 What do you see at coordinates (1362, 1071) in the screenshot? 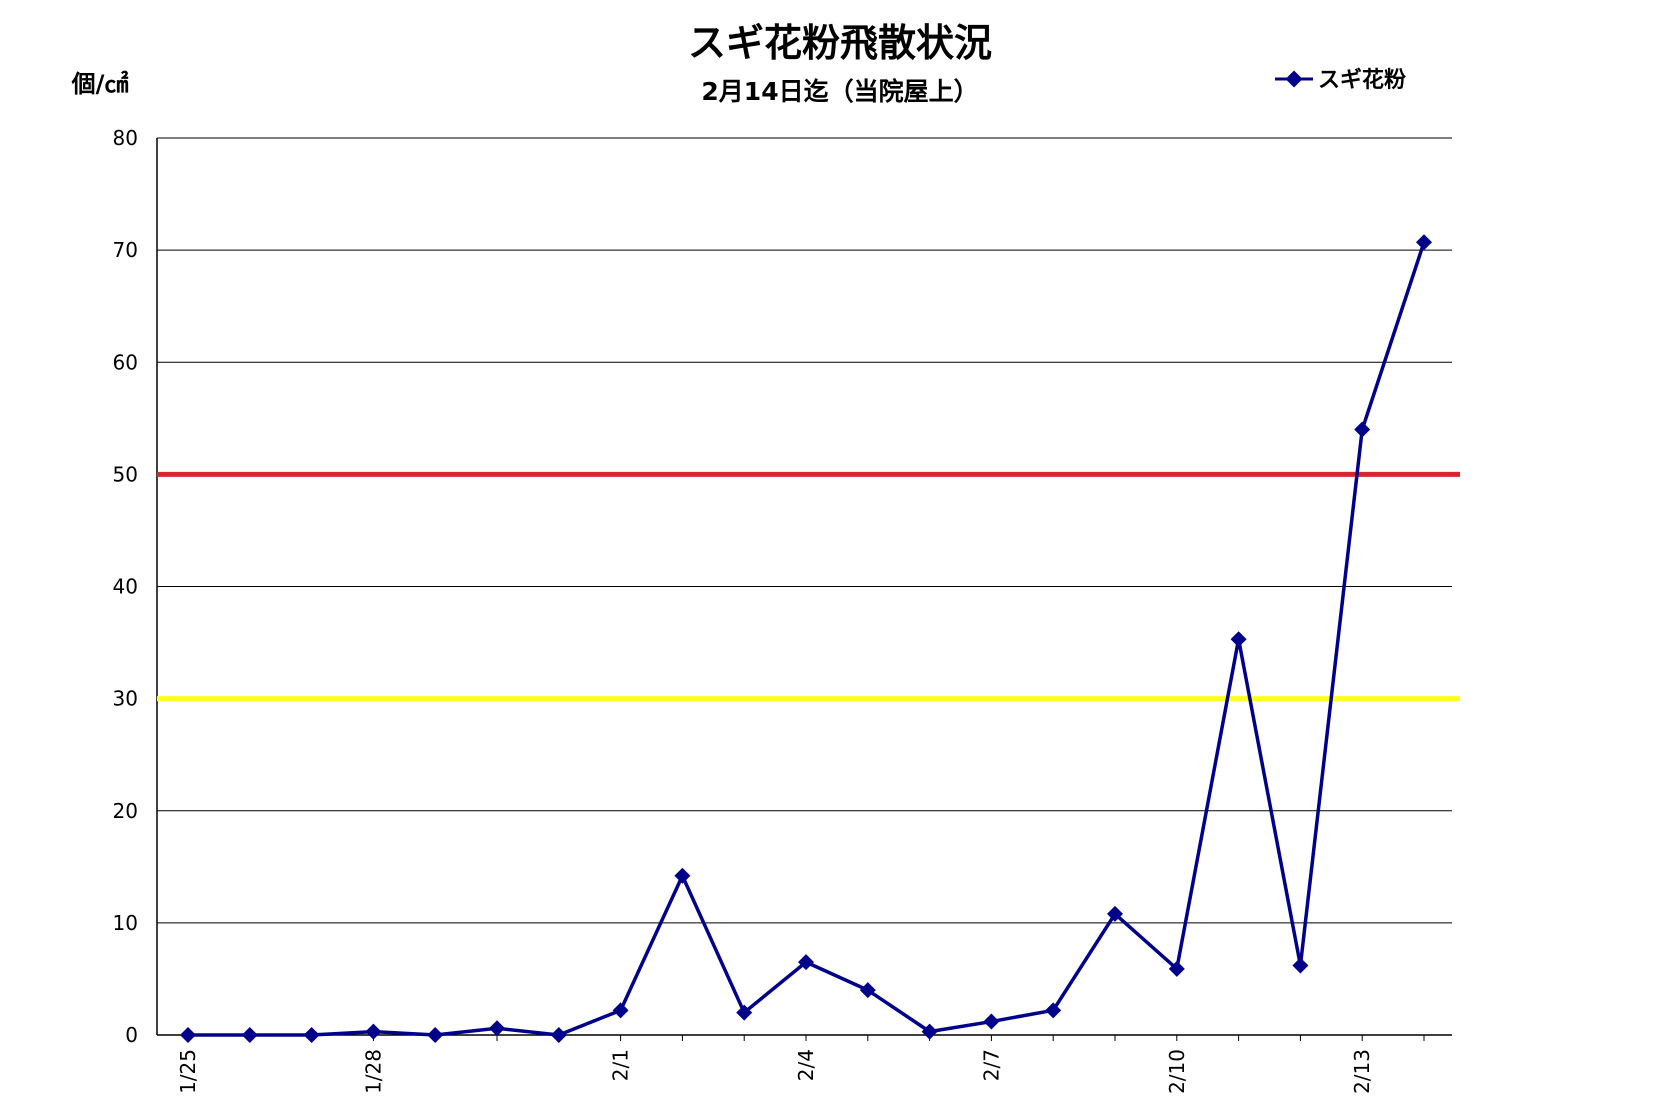
I see `x-tick-label: 2/13` at bounding box center [1362, 1071].